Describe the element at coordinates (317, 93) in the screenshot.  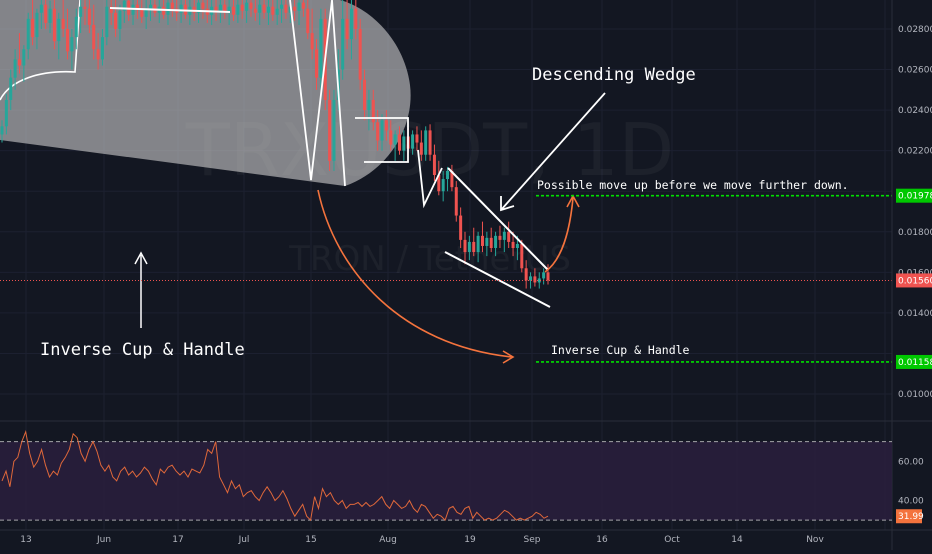
I see `zigzag-pattern` at that location.